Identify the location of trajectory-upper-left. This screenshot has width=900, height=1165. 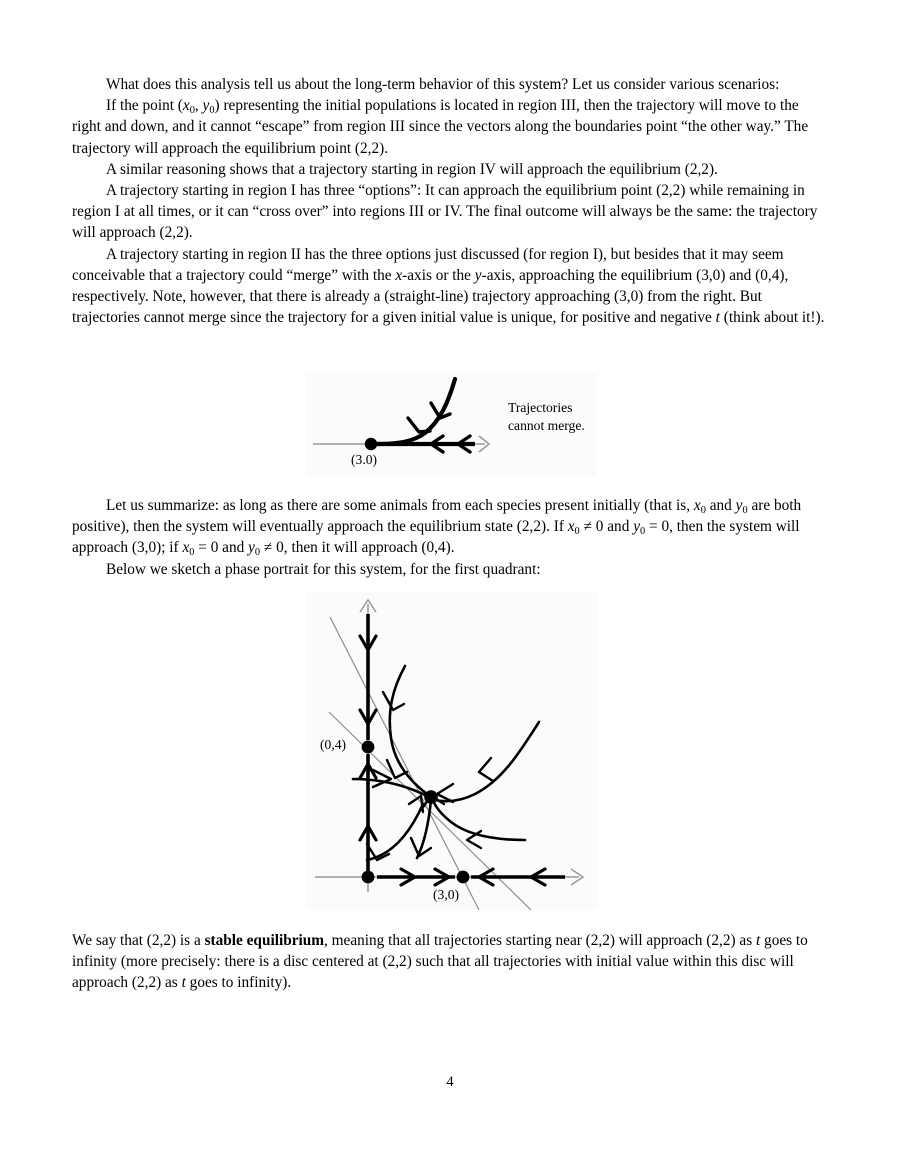
(408, 730).